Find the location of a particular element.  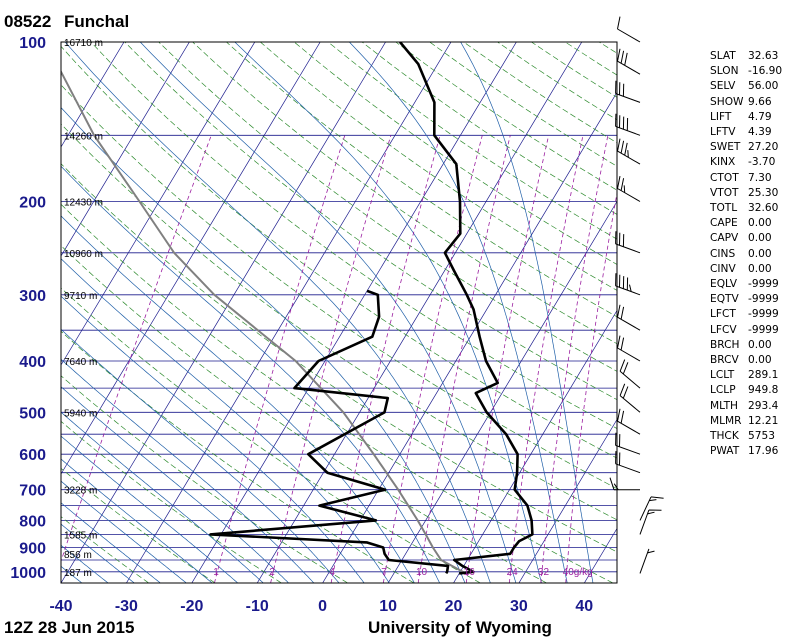

index-value: 12.21 is located at coordinates (763, 420).